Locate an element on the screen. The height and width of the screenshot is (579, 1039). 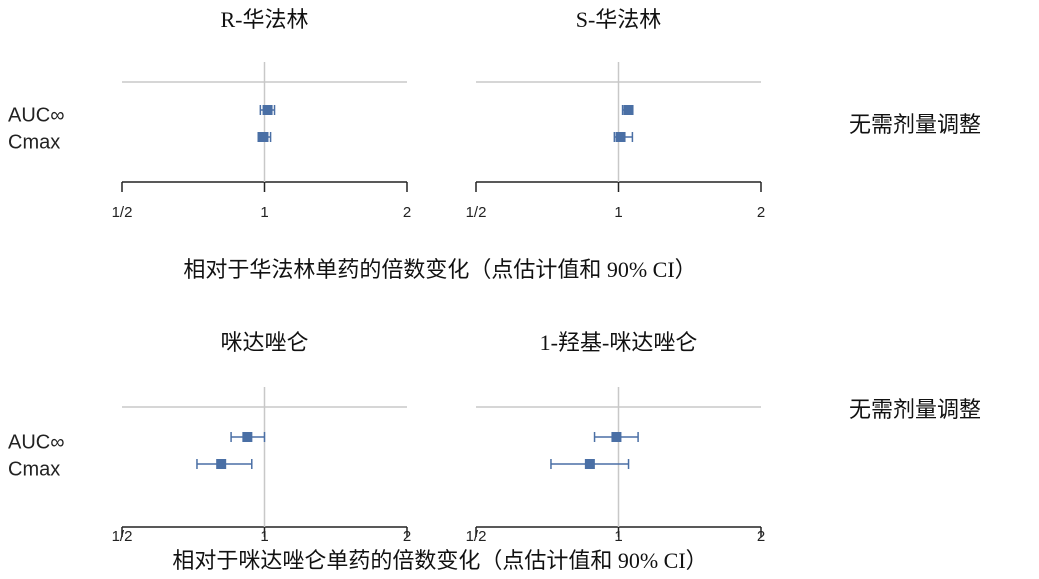
caption: 相对于咪达唑仑单药的倍数变化（点估计值和 90% CI） is located at coordinates (439, 560).